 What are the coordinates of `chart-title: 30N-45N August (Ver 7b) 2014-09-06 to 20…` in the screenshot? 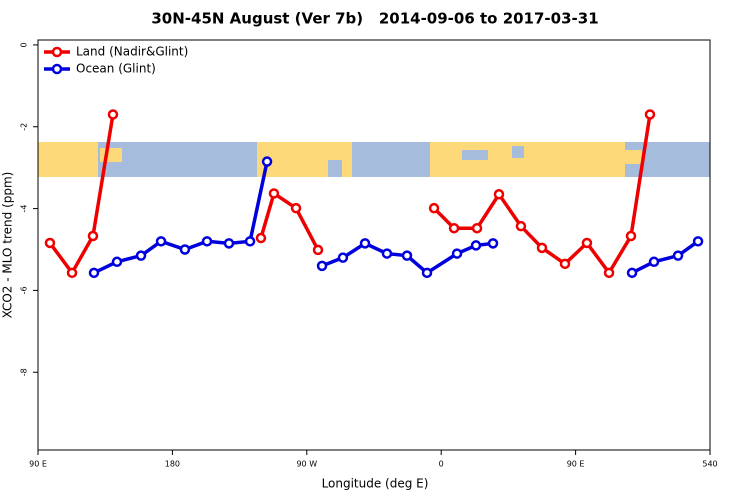 It's located at (374, 19).